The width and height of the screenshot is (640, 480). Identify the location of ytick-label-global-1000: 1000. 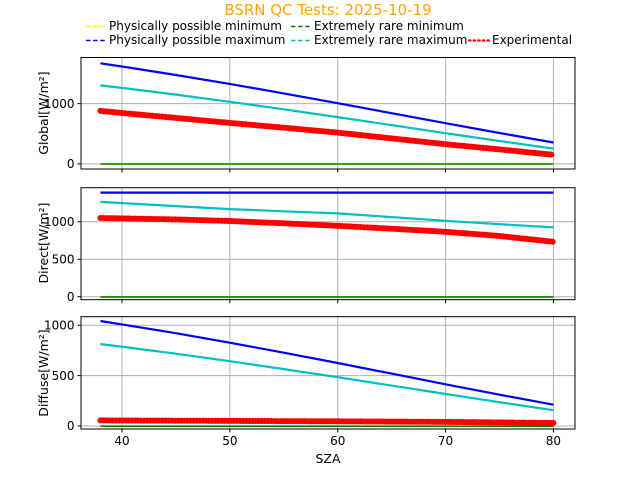
(59, 104).